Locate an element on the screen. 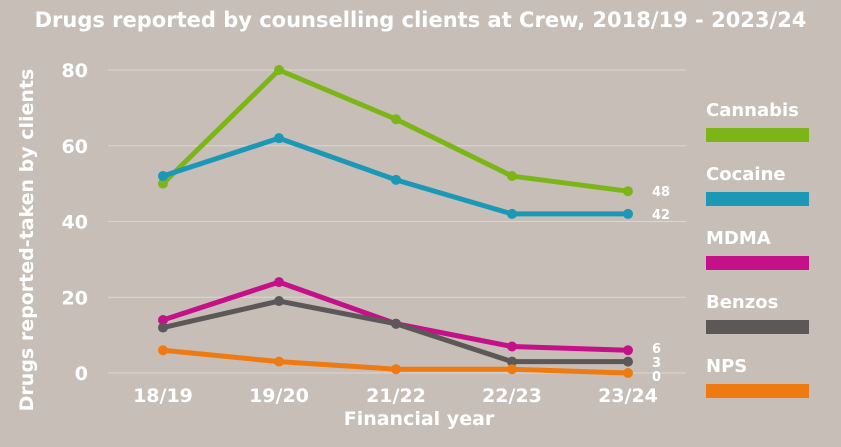 Image resolution: width=841 pixels, height=447 pixels. x-axis-ticks: 18/19 19/20 21/22 22/23 23/24 is located at coordinates (395, 396).